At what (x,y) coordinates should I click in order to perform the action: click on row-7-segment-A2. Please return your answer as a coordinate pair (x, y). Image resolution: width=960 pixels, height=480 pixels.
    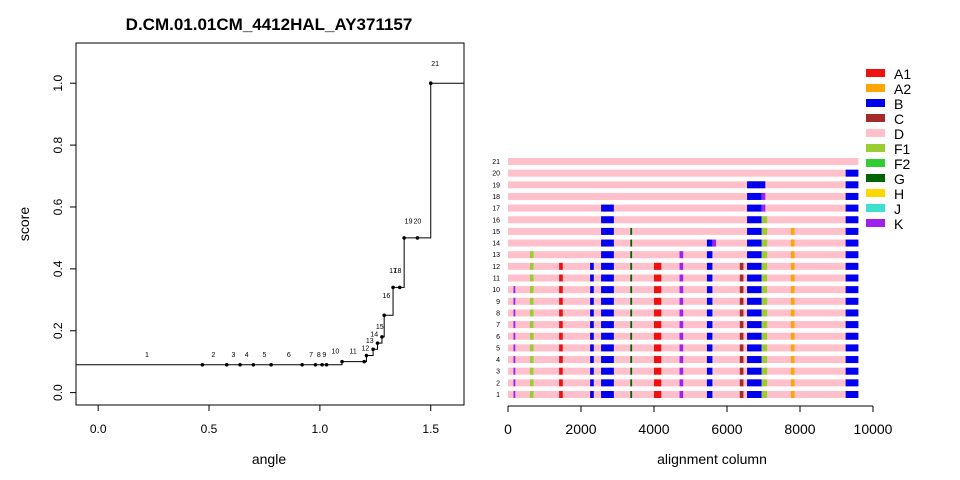
    Looking at the image, I should click on (792, 325).